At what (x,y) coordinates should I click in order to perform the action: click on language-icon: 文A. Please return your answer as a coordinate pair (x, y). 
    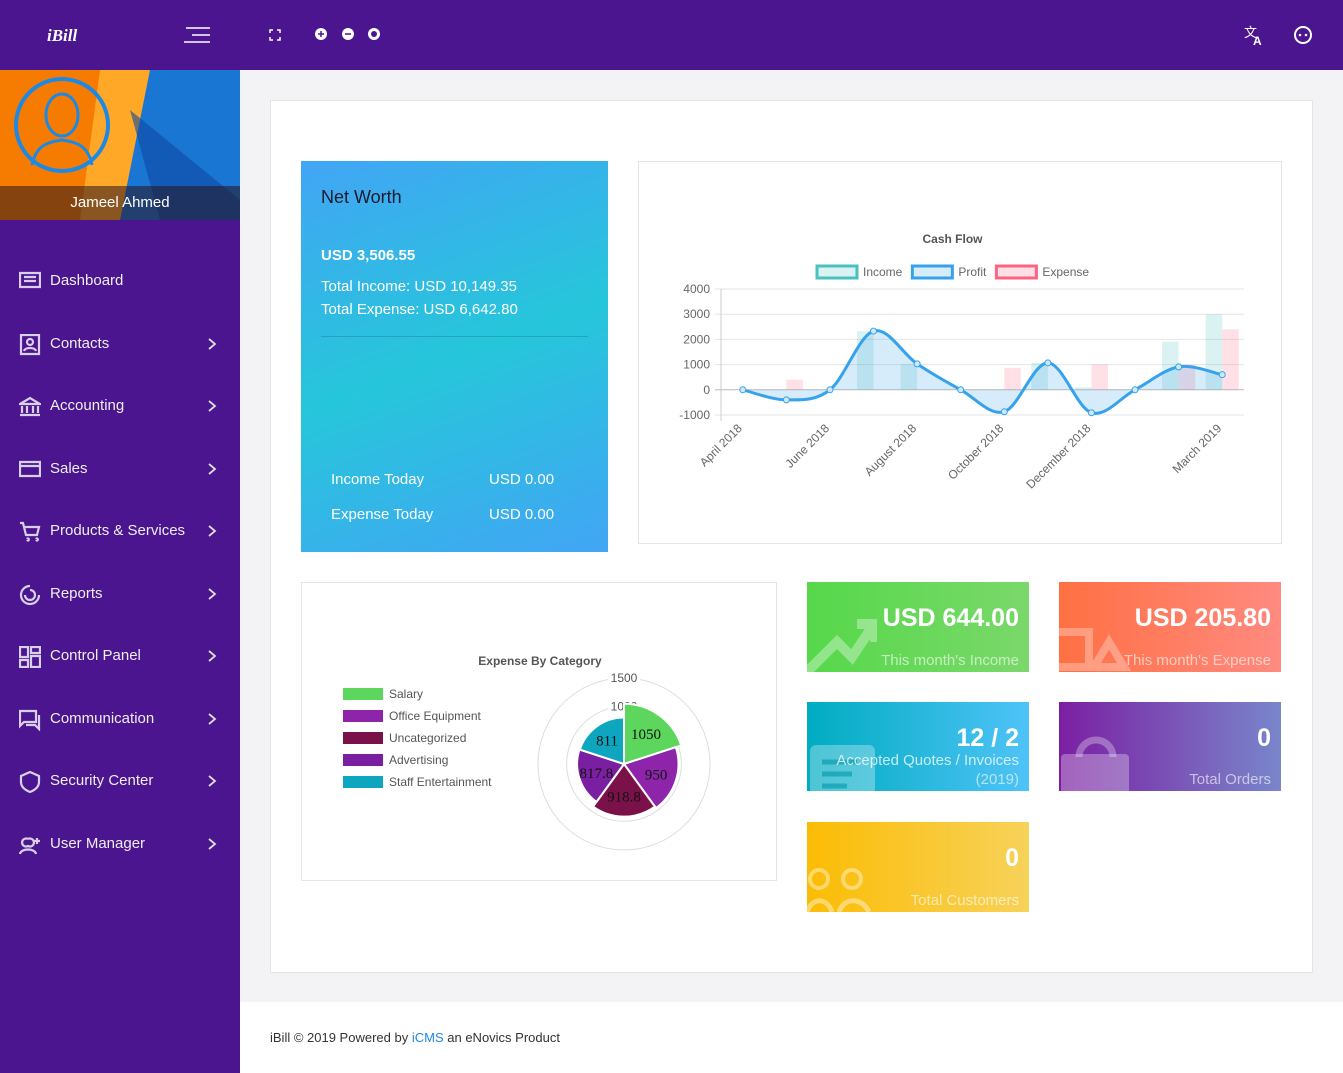
    Looking at the image, I should click on (1255, 36).